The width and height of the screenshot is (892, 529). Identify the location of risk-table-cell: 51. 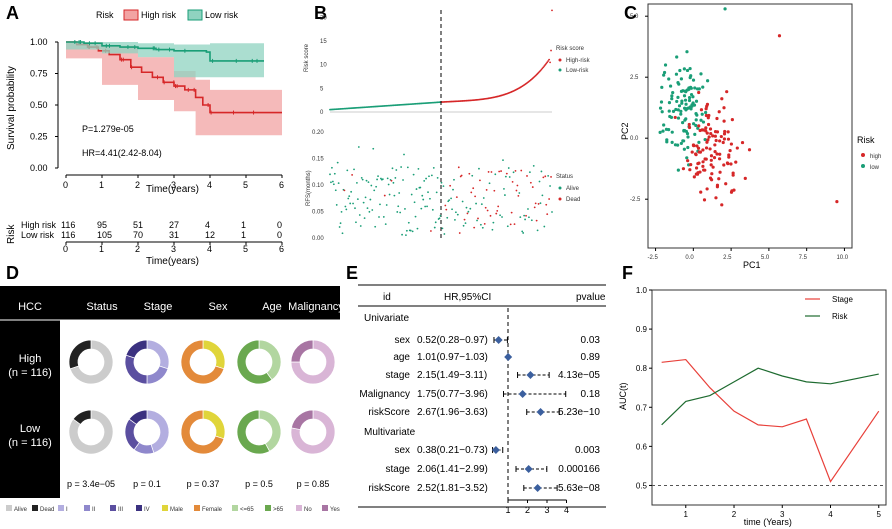
(138, 225).